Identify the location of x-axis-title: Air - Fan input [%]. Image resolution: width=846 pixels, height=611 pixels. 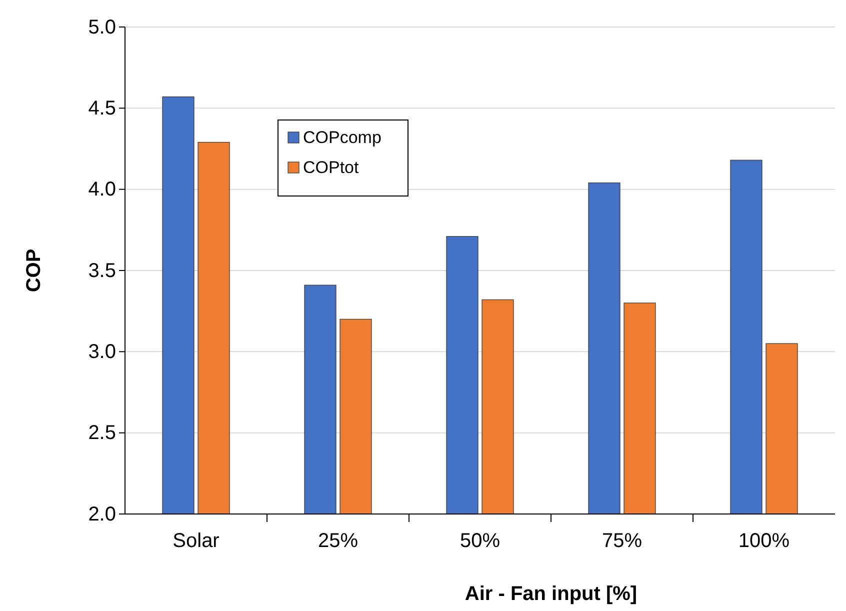
(551, 594).